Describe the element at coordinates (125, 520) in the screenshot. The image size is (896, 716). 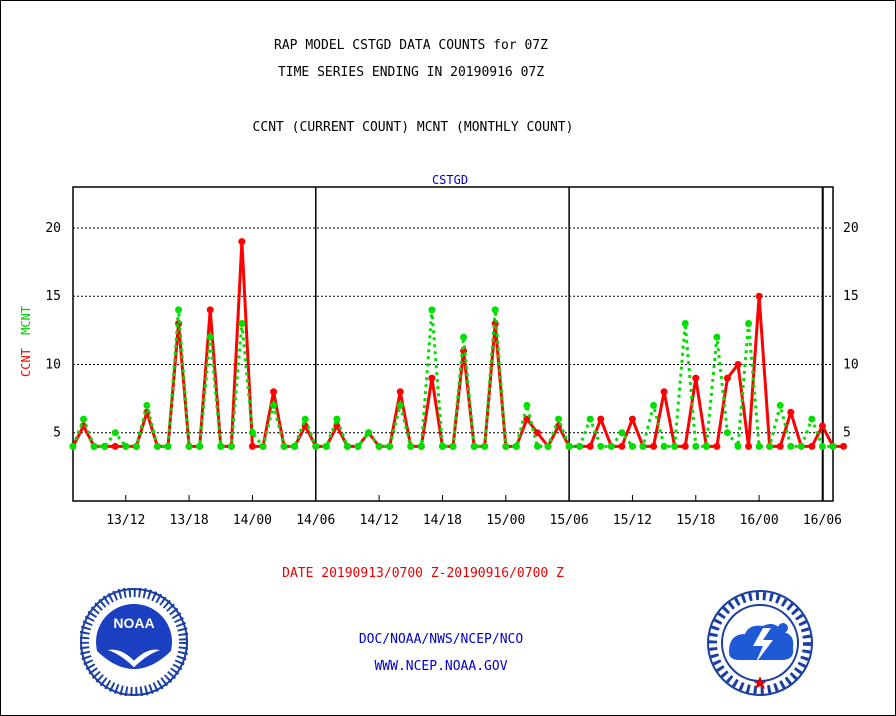
I see `x-tick-label: 13/12` at that location.